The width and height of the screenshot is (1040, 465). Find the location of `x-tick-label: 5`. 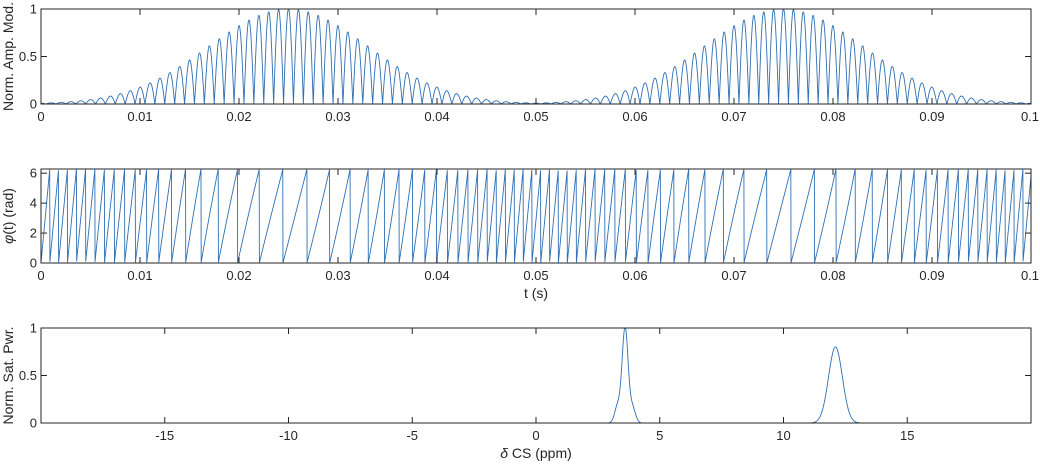

x-tick-label: 5 is located at coordinates (659, 435).